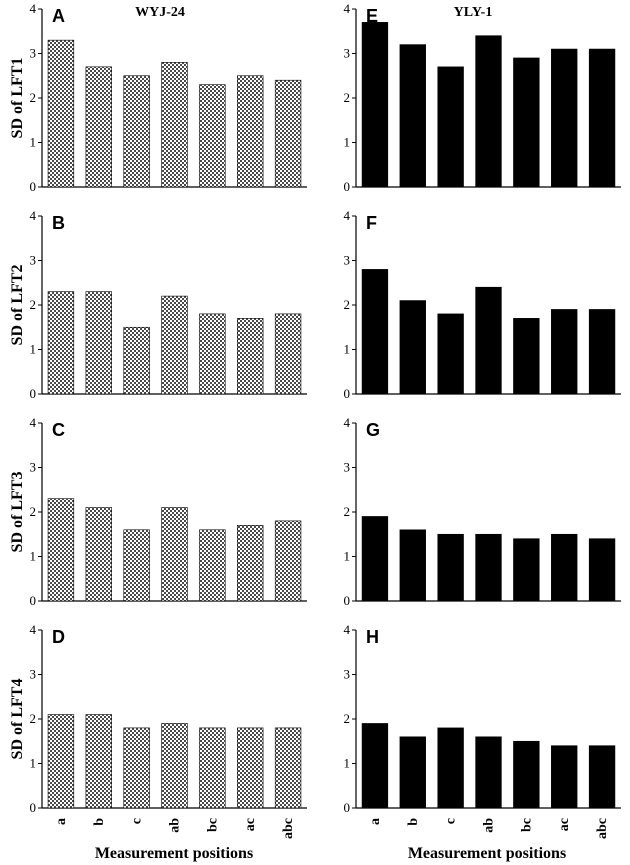 The image size is (630, 865). I want to click on panel-e: 0 1 2 3 4 E, so click(482, 97).